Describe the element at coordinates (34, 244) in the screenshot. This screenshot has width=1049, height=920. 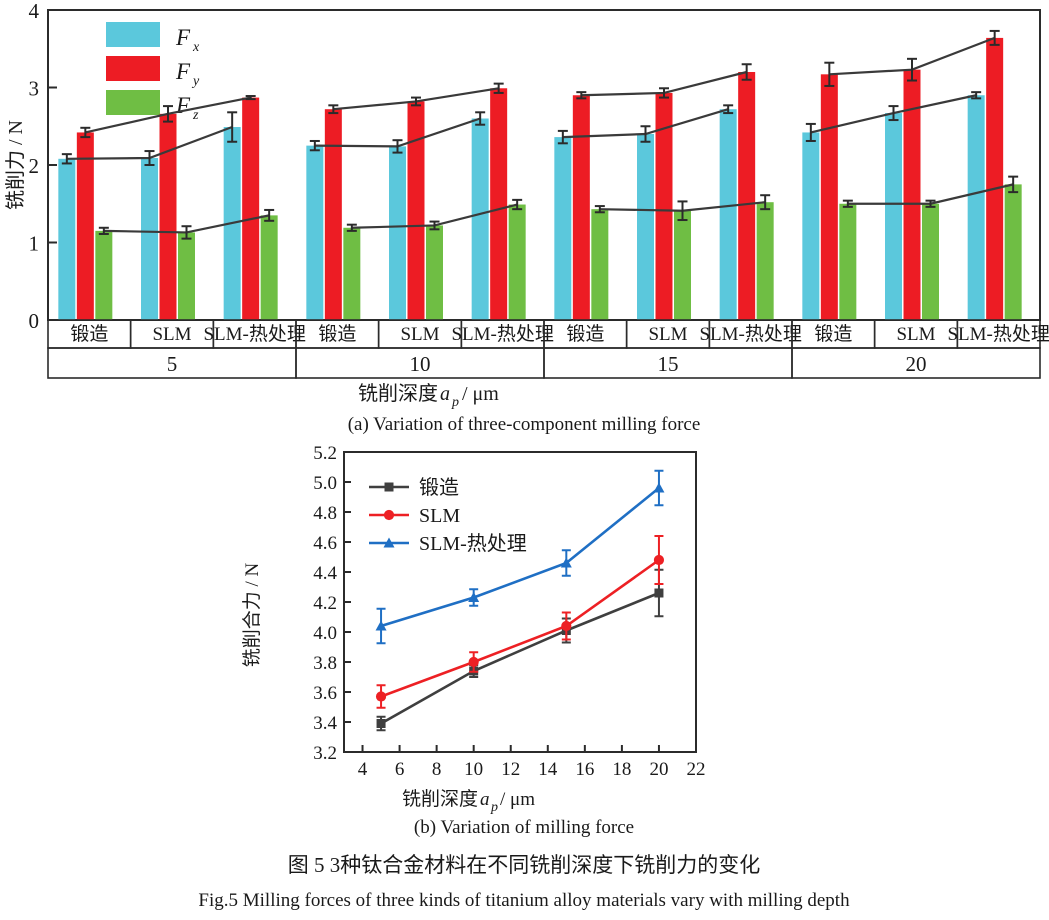
I see `panel-a-y-tick-label: 1` at that location.